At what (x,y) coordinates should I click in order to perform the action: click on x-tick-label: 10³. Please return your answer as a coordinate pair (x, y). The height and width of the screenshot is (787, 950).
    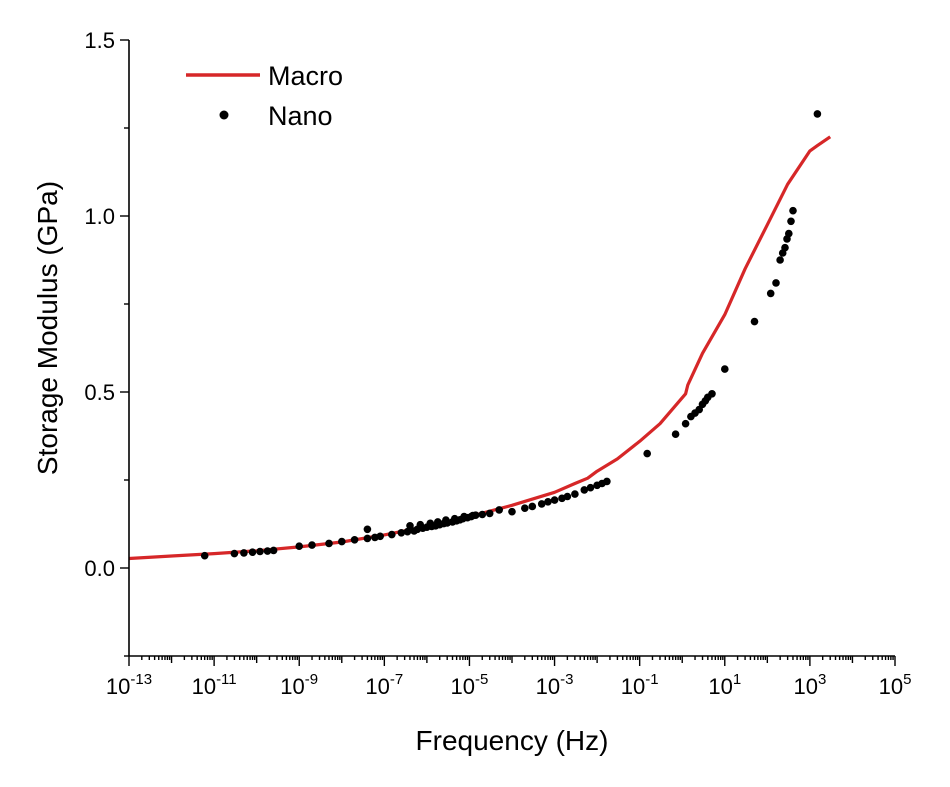
    Looking at the image, I should click on (809, 685).